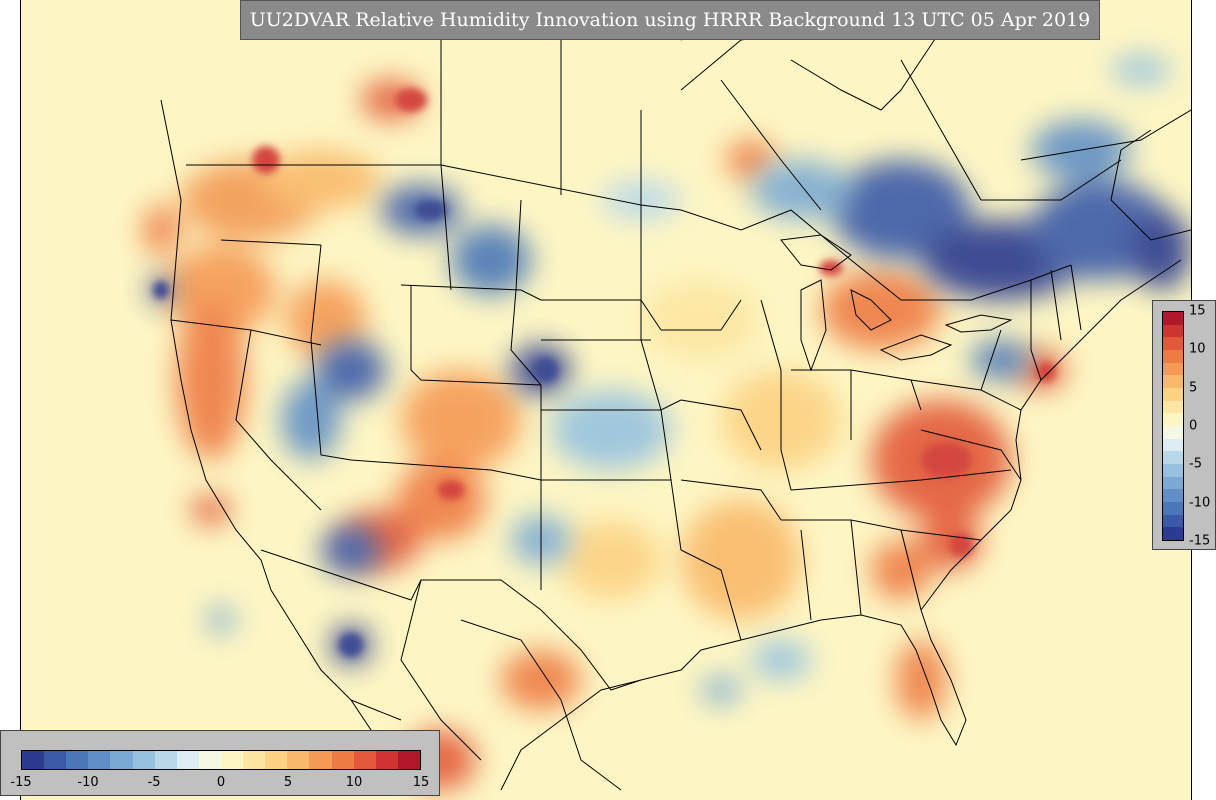 The image size is (1216, 800). Describe the element at coordinates (1195, 464) in the screenshot. I see `colorbar-v-tick: -5` at that location.